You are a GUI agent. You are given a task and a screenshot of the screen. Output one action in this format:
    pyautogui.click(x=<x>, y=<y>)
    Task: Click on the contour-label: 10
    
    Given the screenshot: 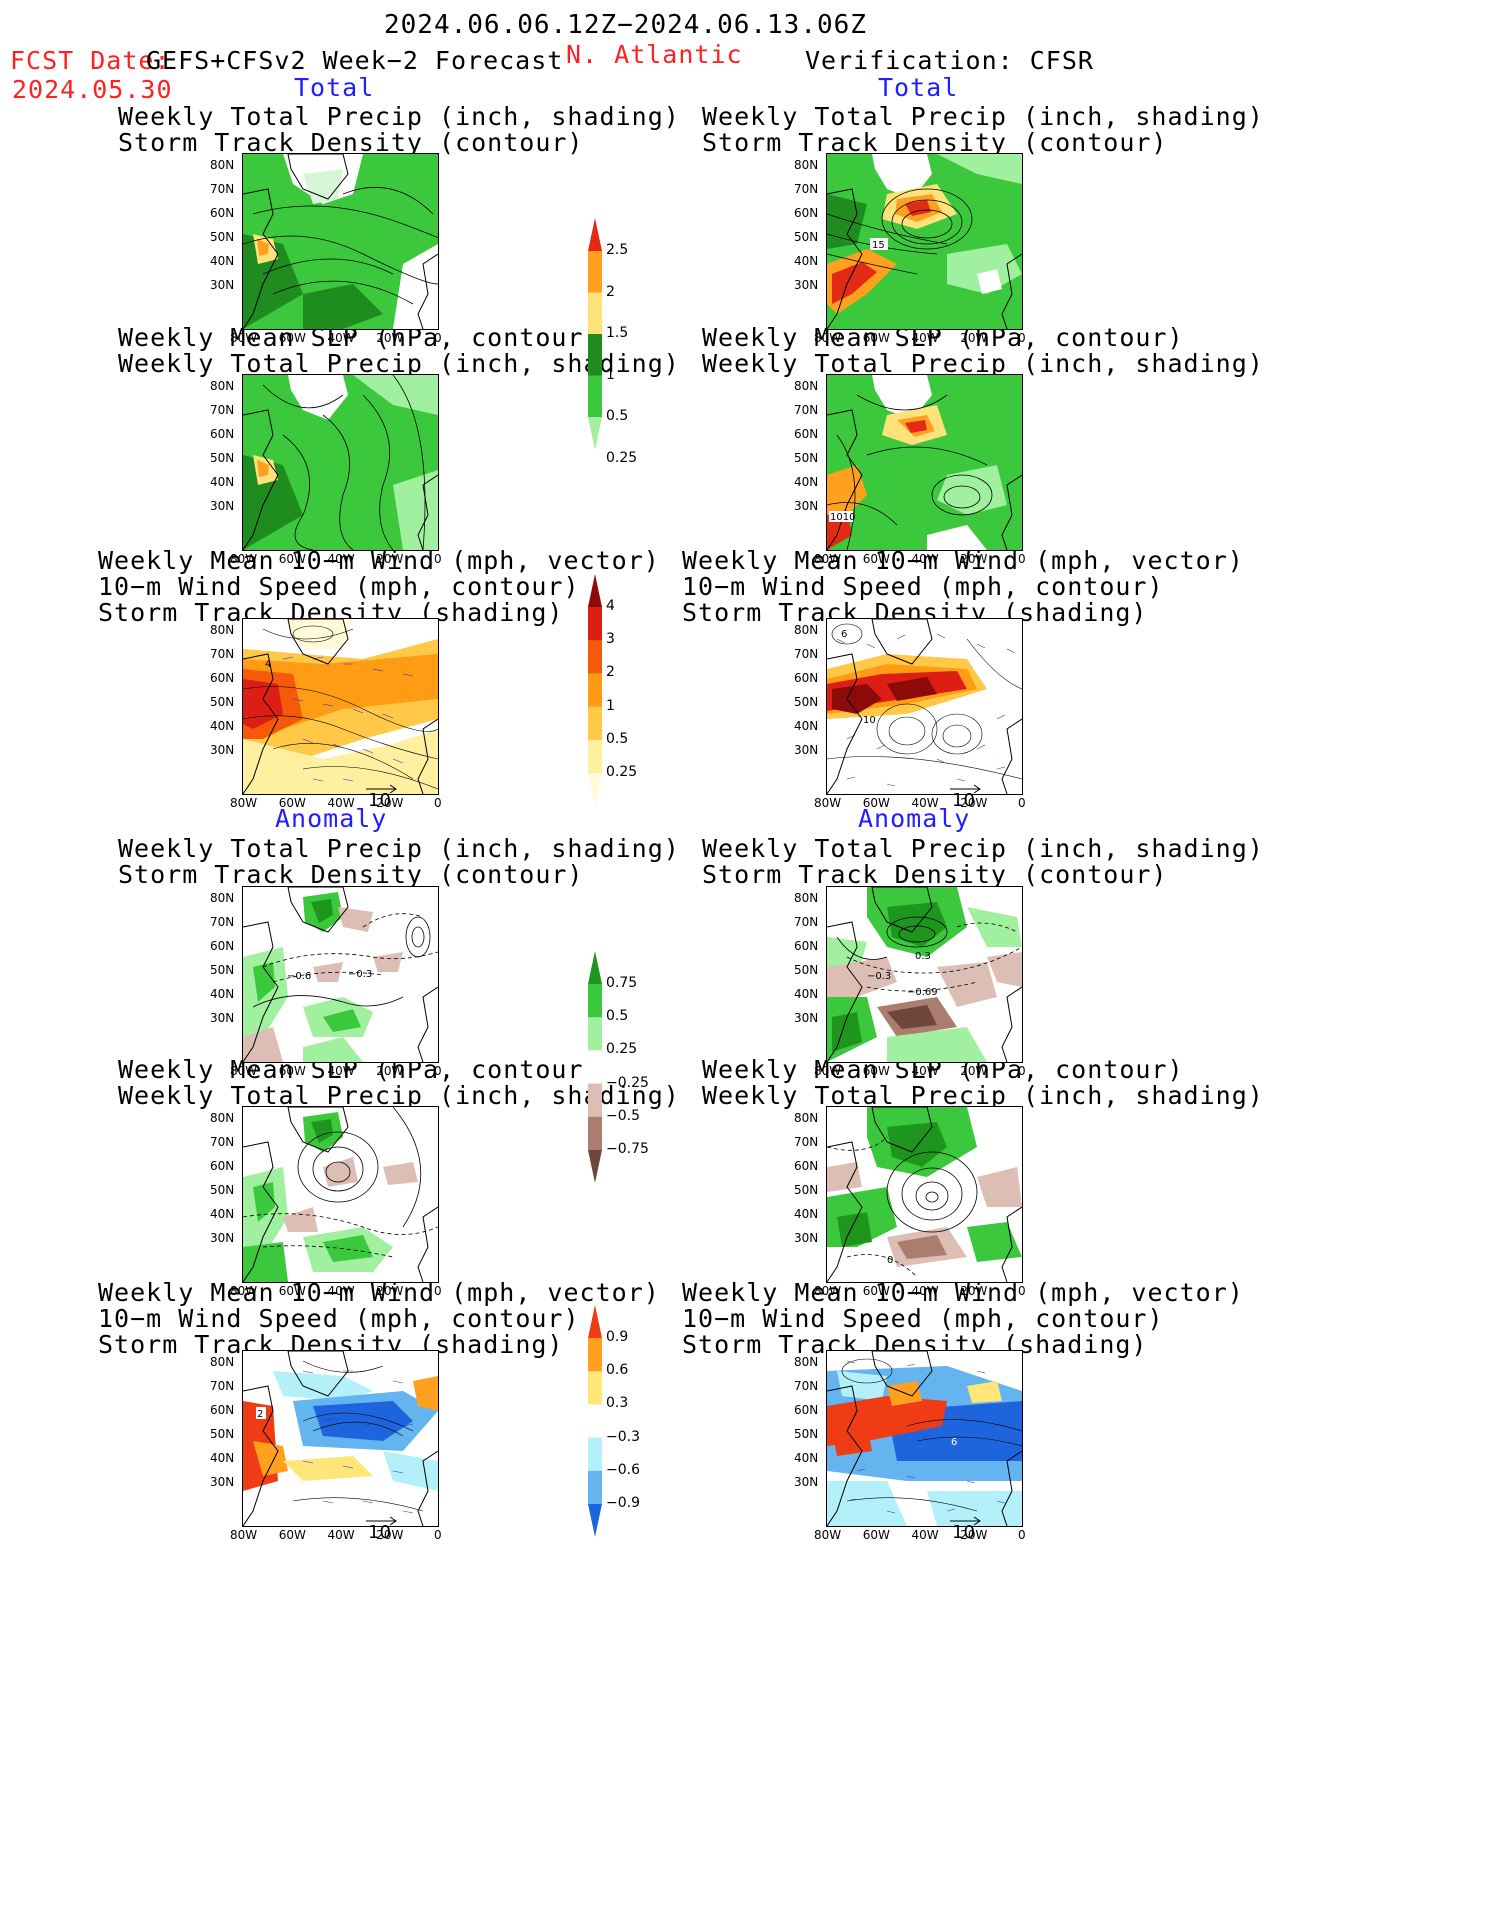 What is the action you would take?
    pyautogui.click(x=869, y=720)
    